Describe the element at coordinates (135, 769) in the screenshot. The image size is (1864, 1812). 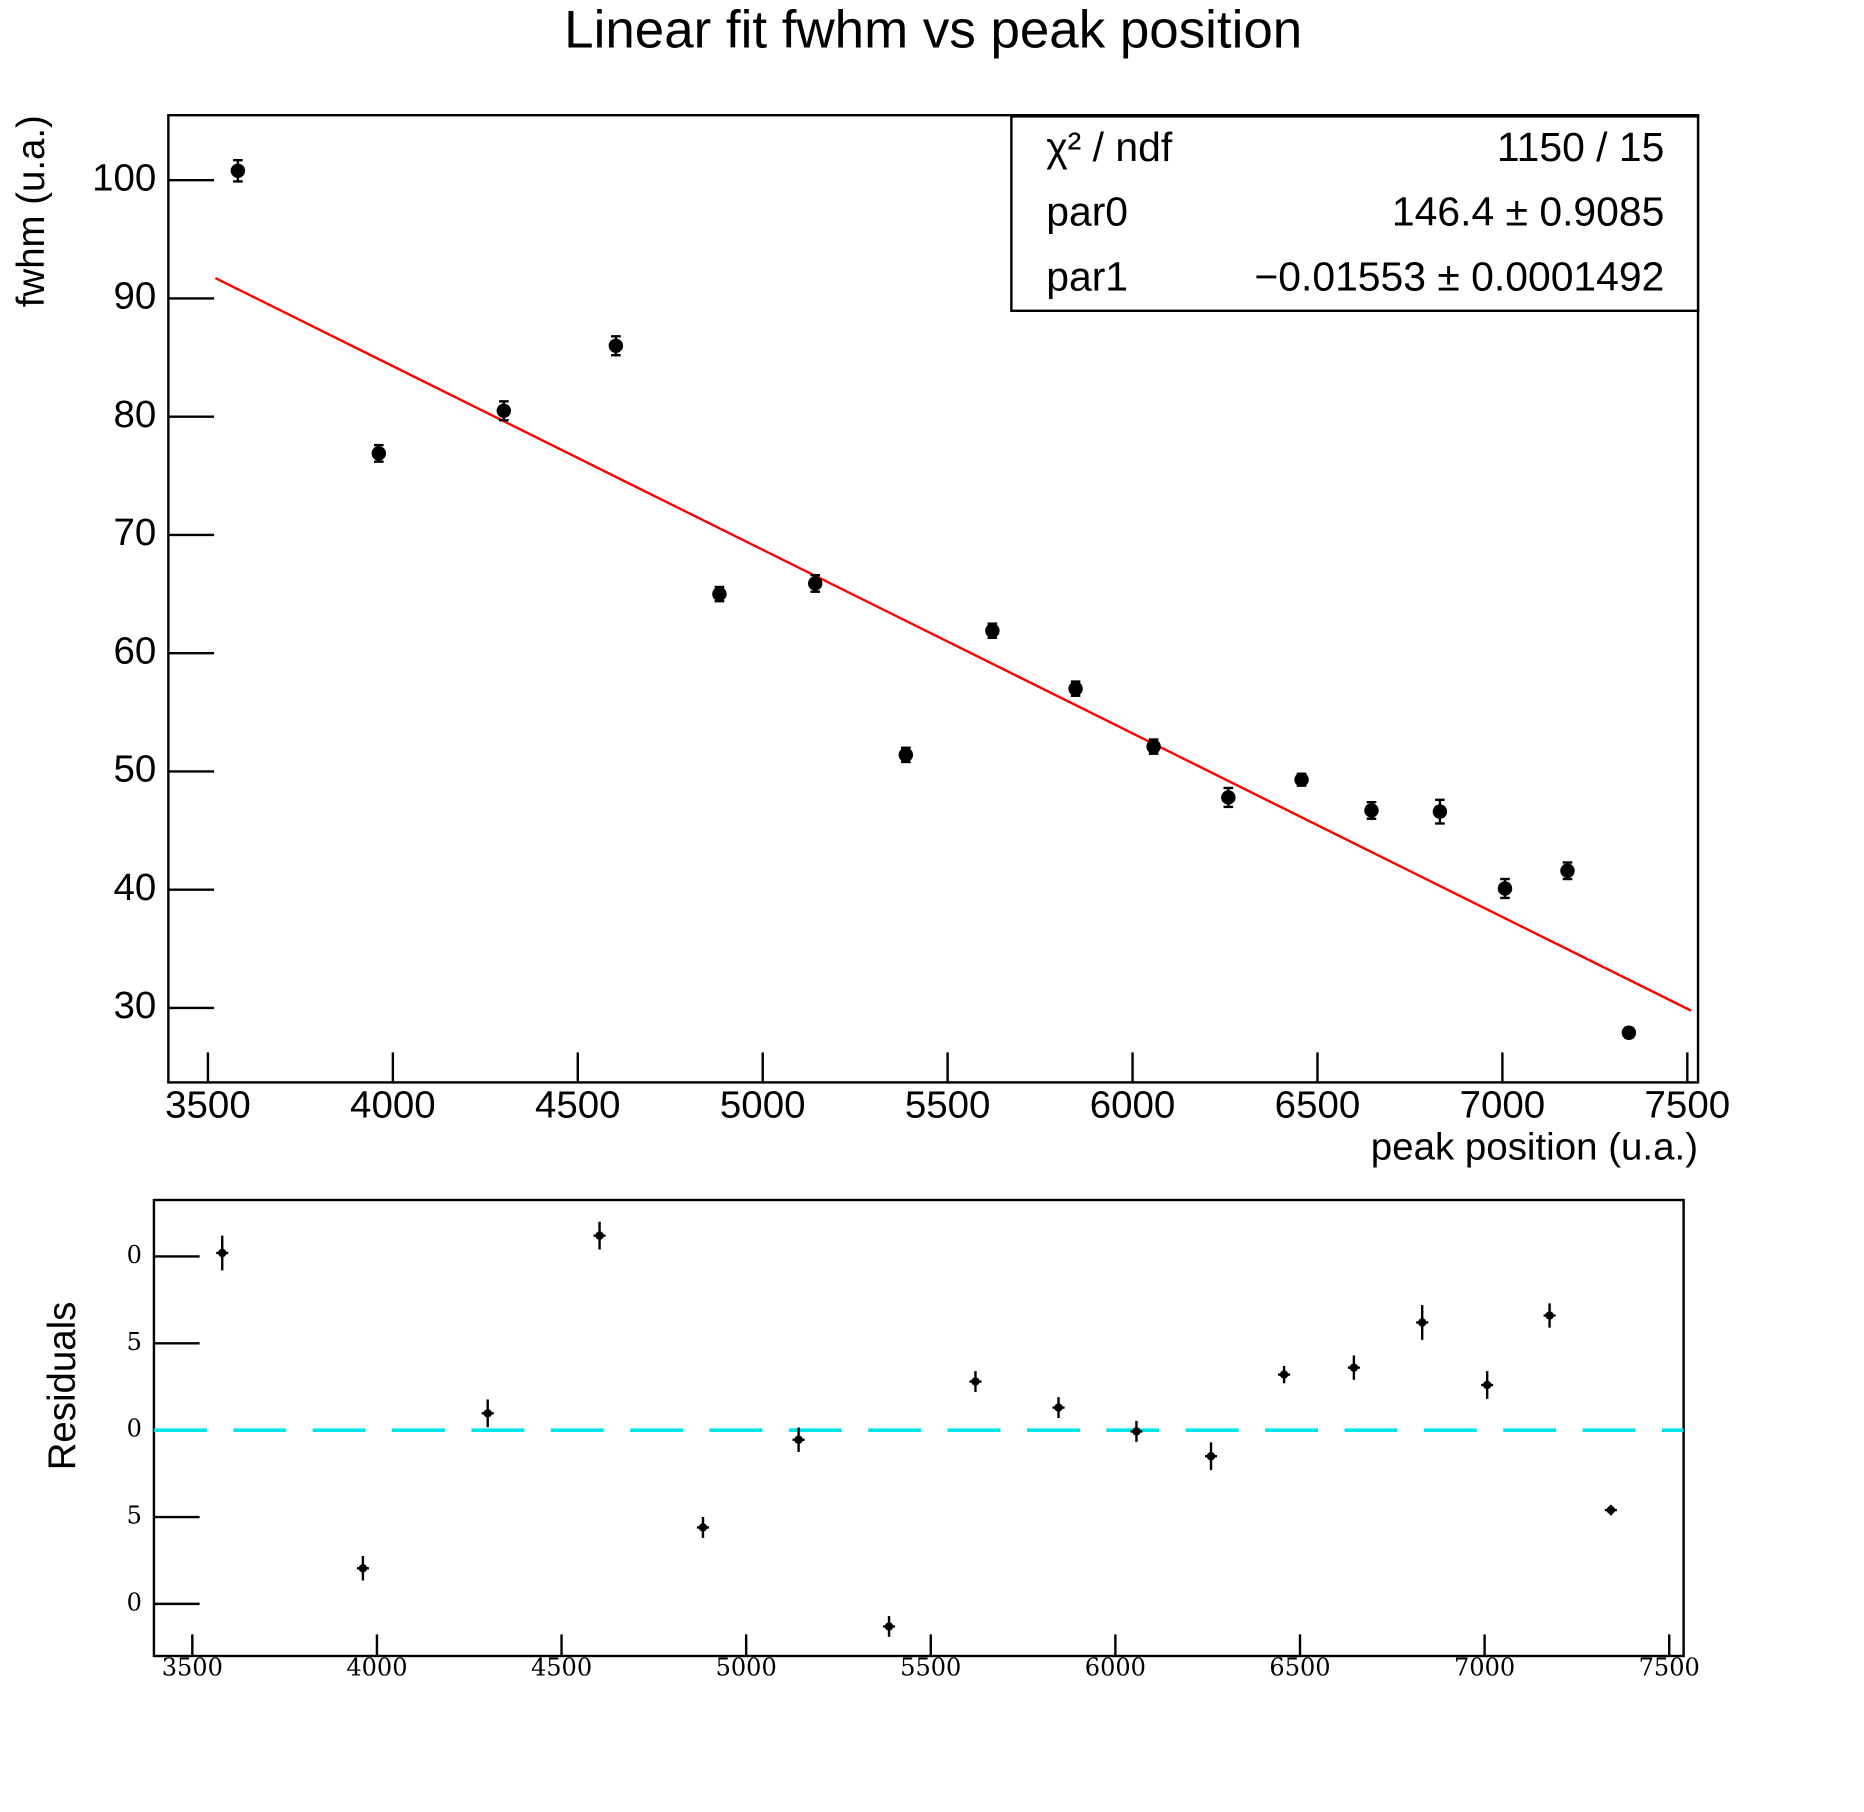
I see `y-tick-label: 50` at that location.